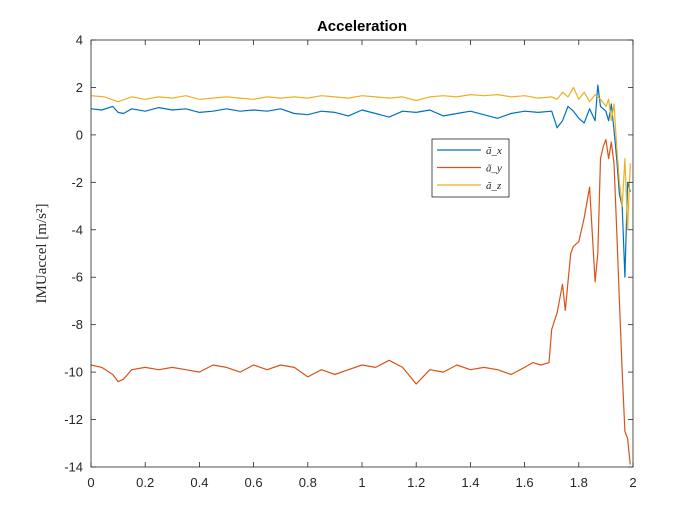  Describe the element at coordinates (79, 87) in the screenshot. I see `y-tick-label: 2` at that location.